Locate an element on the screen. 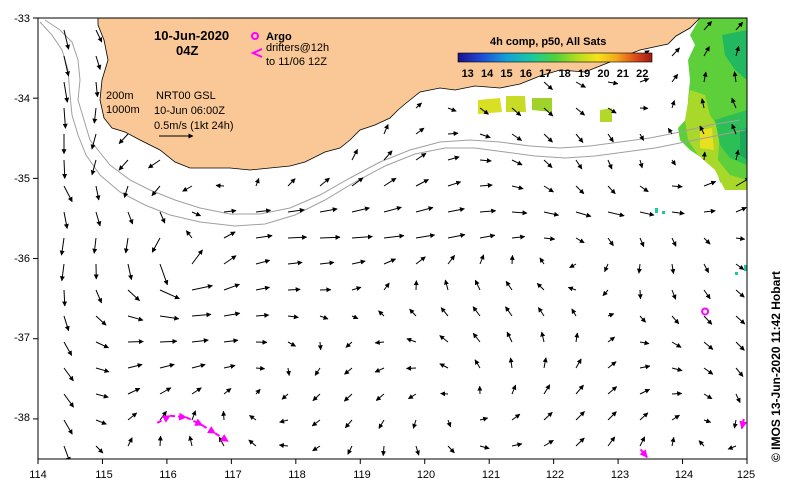  x-tick-label: 119 is located at coordinates (362, 475).